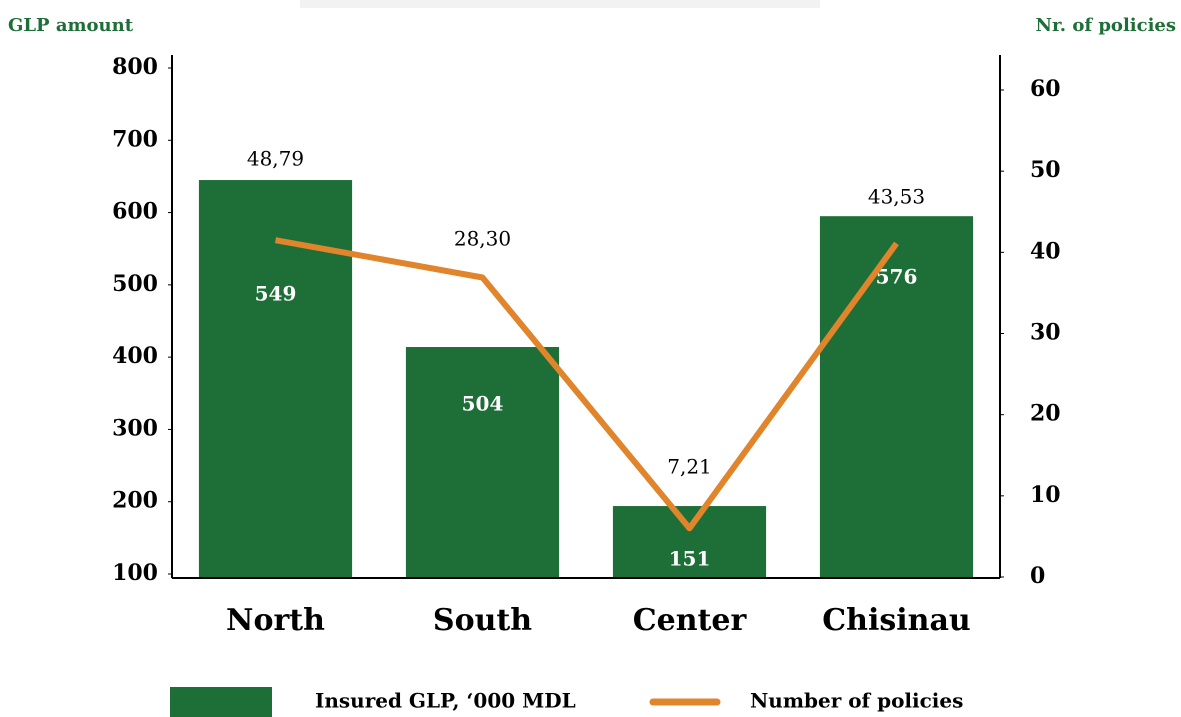  What do you see at coordinates (1045, 333) in the screenshot?
I see `y2-tick-label: 30` at bounding box center [1045, 333].